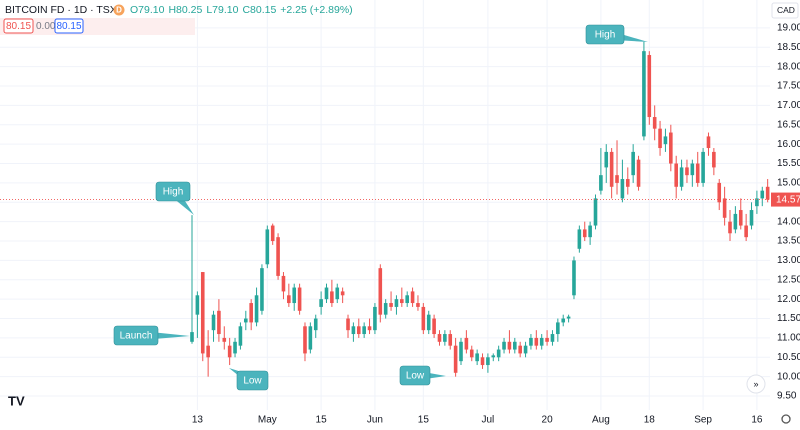 This screenshot has height=430, width=800. What do you see at coordinates (788, 183) in the screenshot?
I see `y-tick-label: 15.00` at bounding box center [788, 183].